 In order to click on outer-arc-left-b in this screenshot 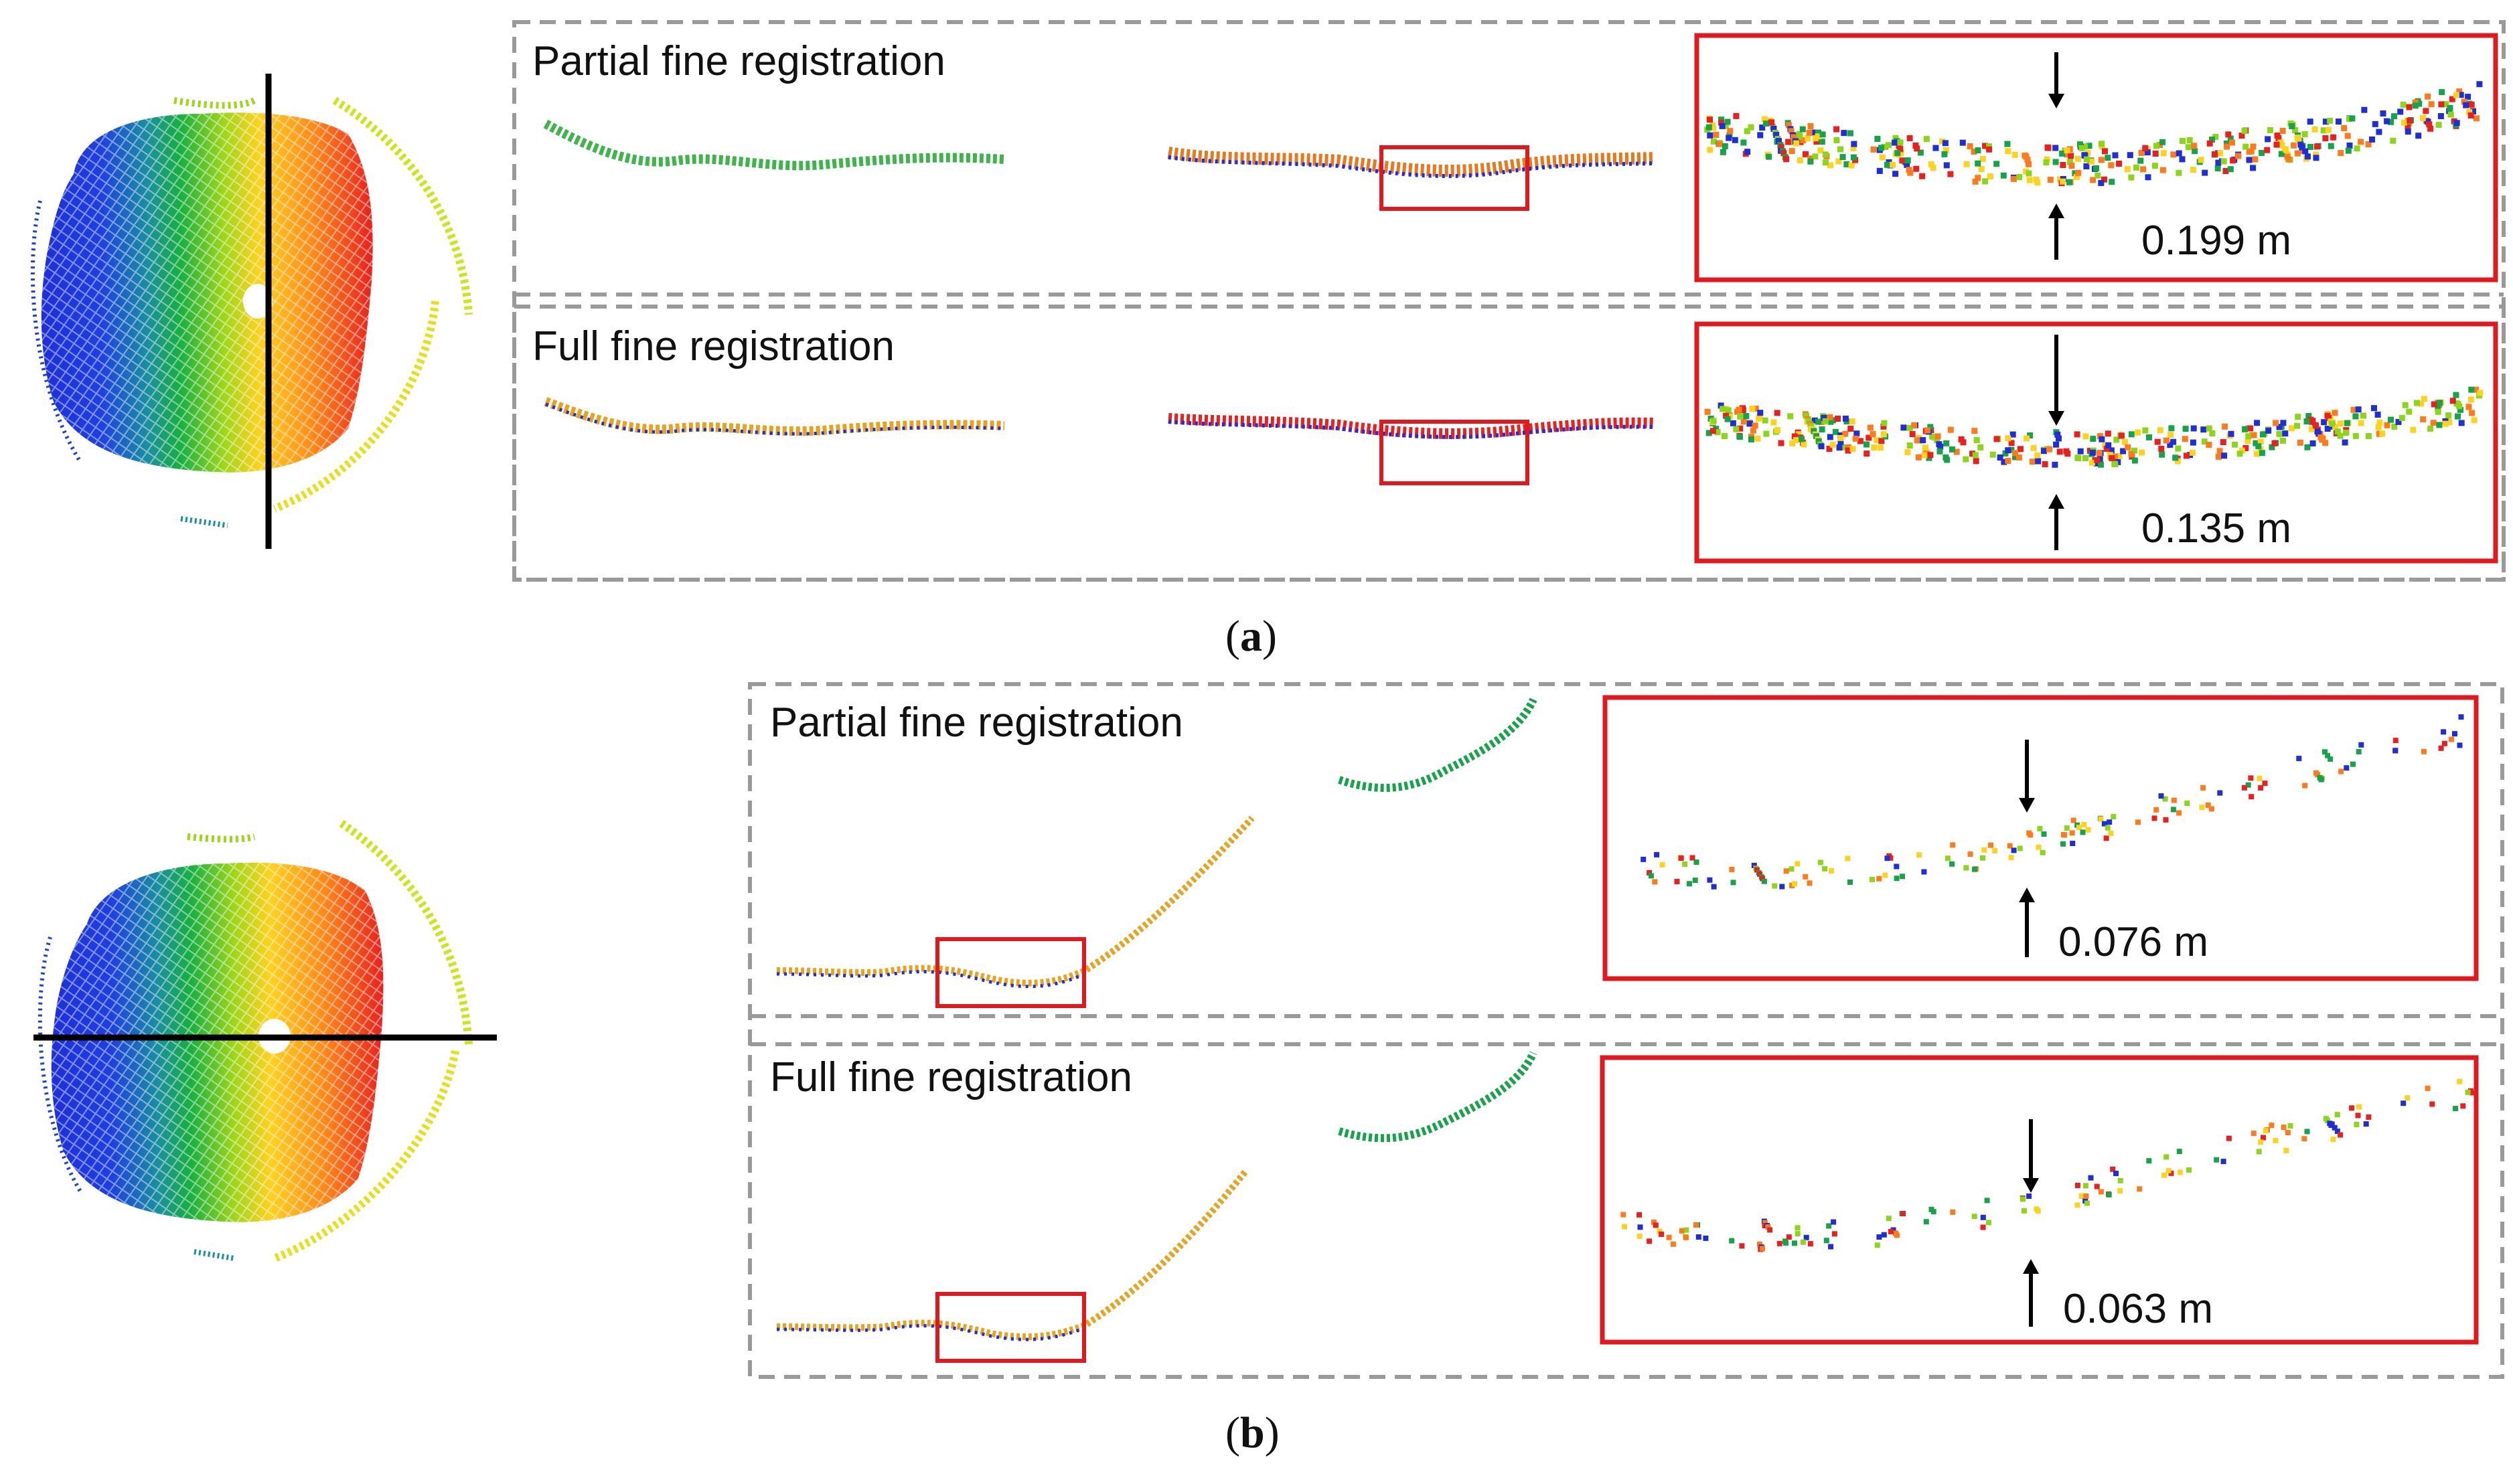, I will do `click(59, 1064)`.